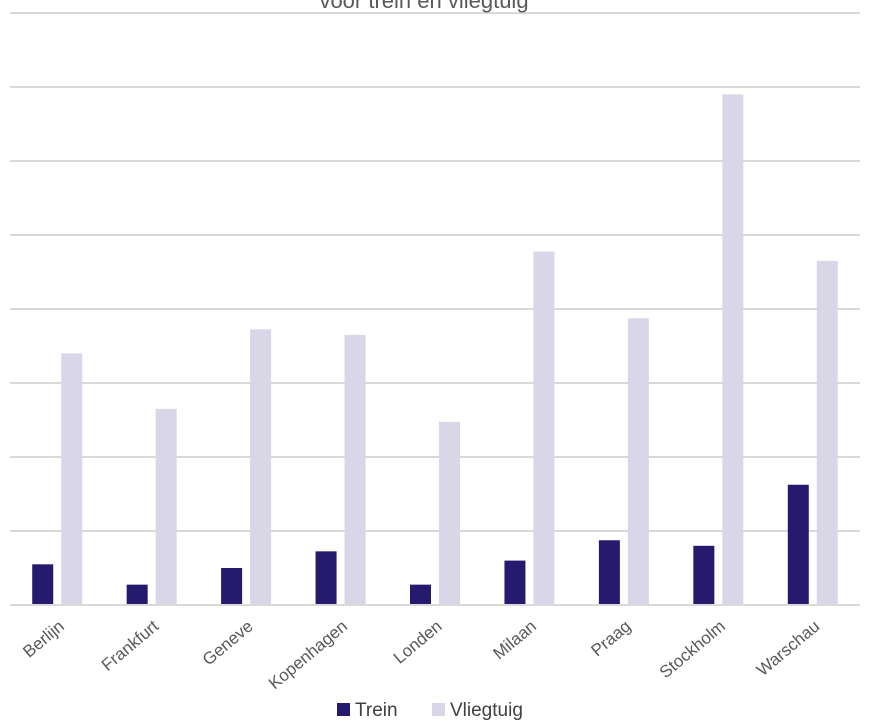 This screenshot has width=880, height=725. I want to click on x-tick-label: Londen, so click(418, 642).